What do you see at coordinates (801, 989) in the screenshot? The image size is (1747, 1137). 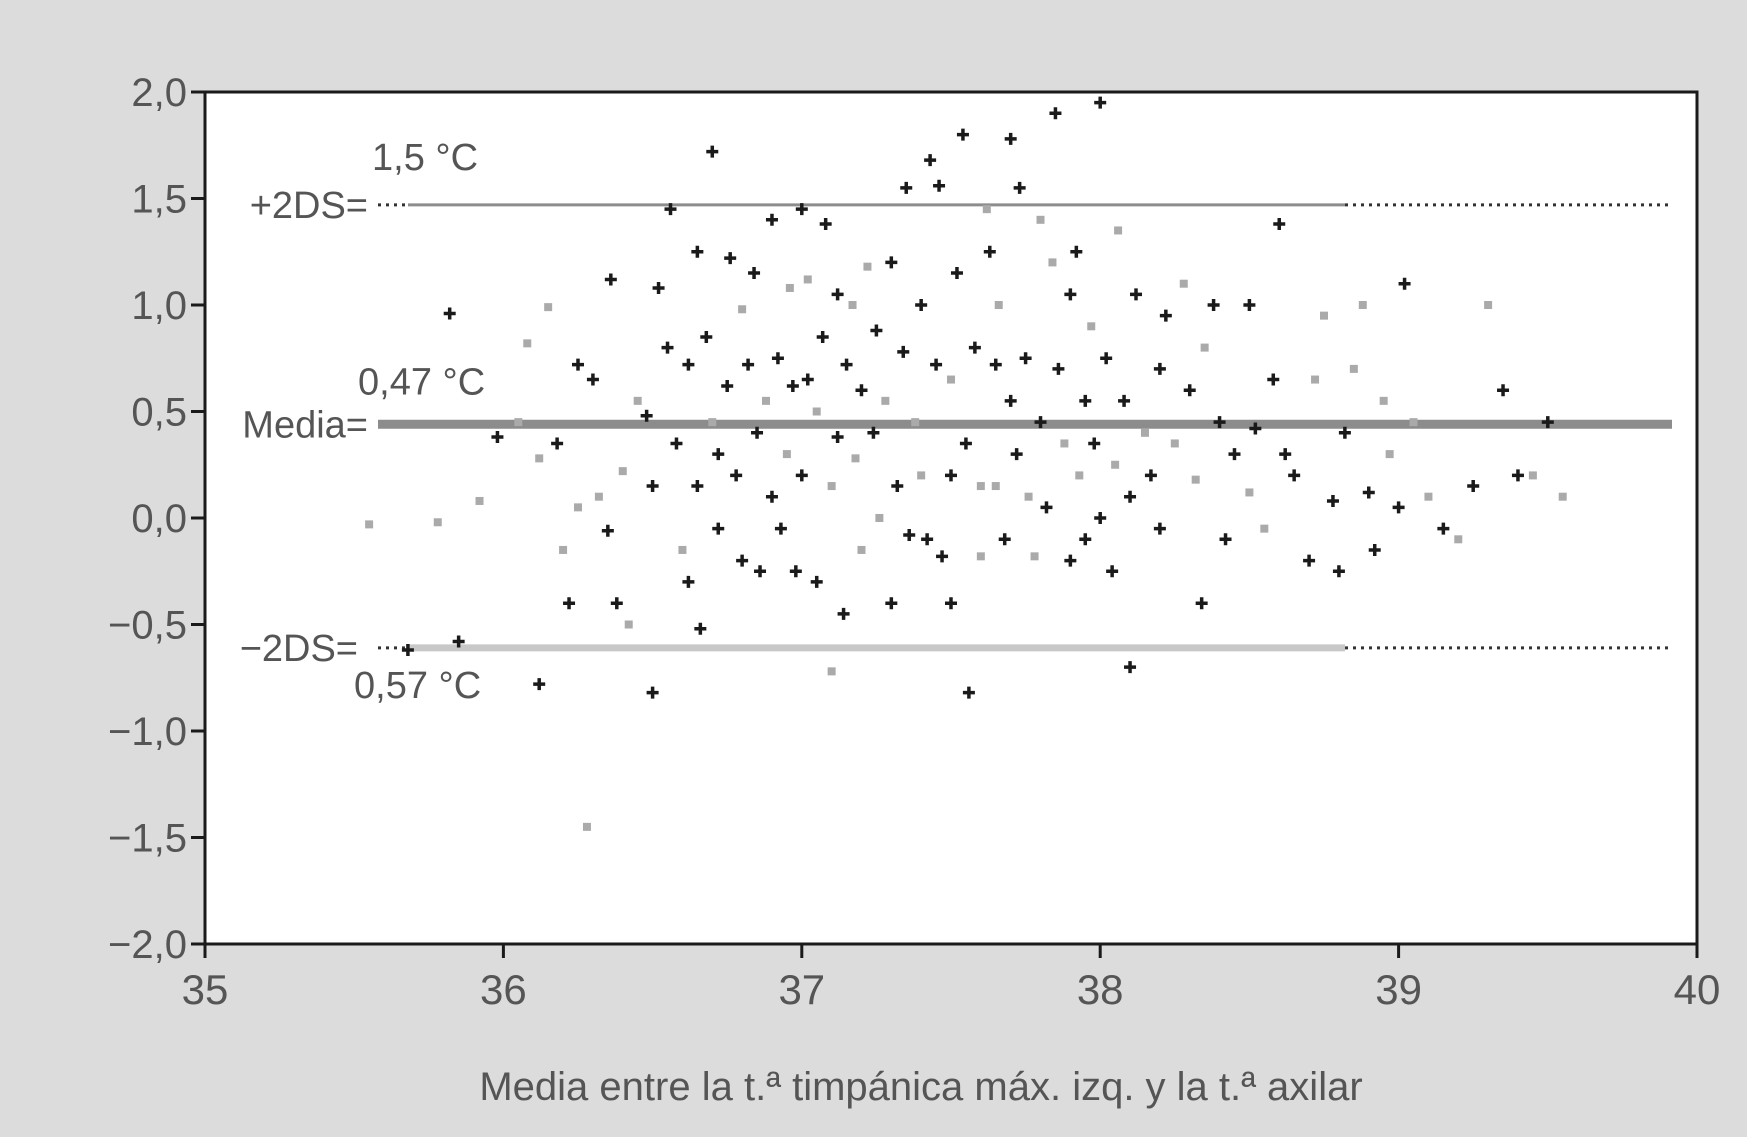 I see `x-tick-label: 37` at bounding box center [801, 989].